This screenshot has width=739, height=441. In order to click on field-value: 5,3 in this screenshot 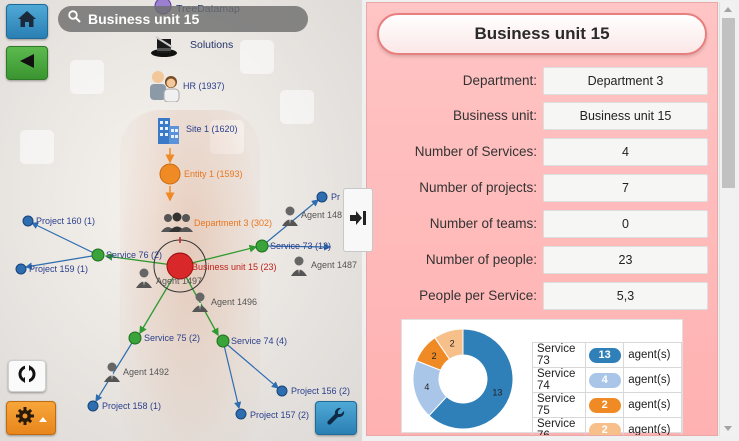, I will do `click(625, 296)`.